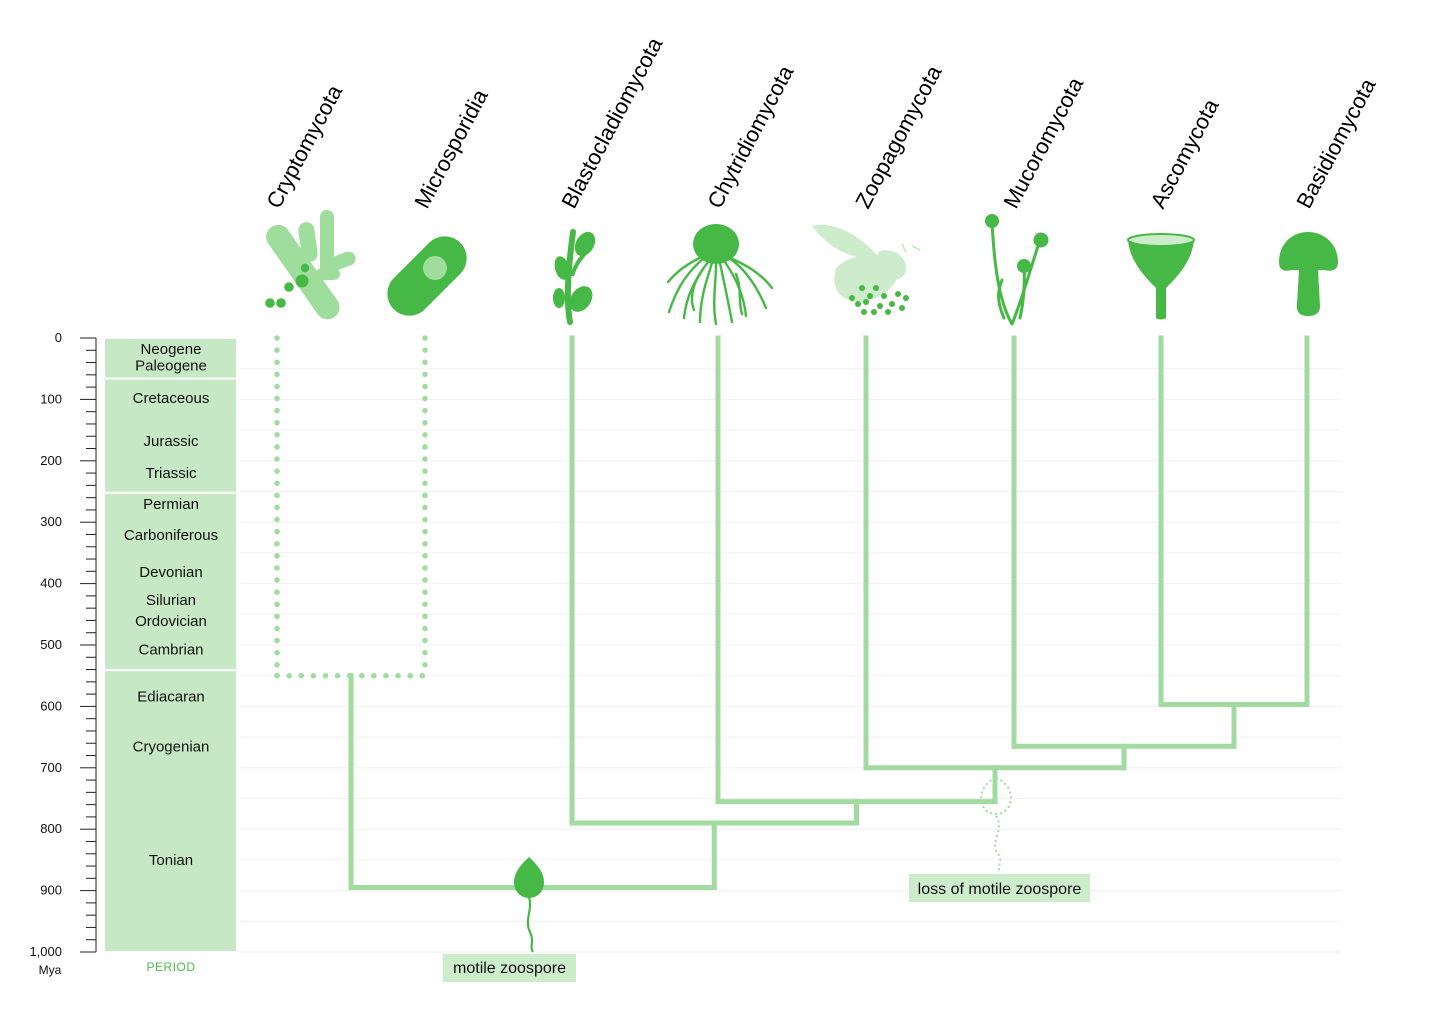  I want to click on period-label: Devonian, so click(170, 572).